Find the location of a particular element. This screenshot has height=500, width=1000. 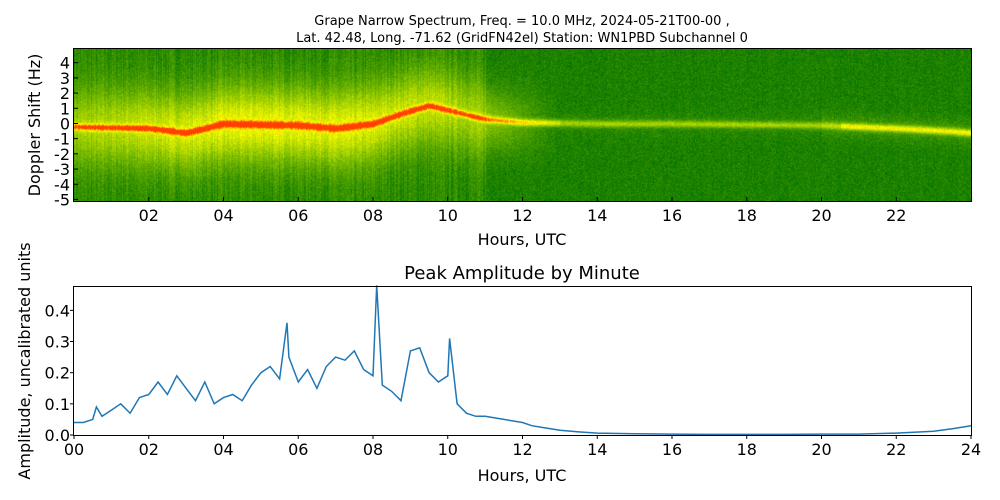

amplitude-title: Peak Amplitude by Minute is located at coordinates (522, 273).